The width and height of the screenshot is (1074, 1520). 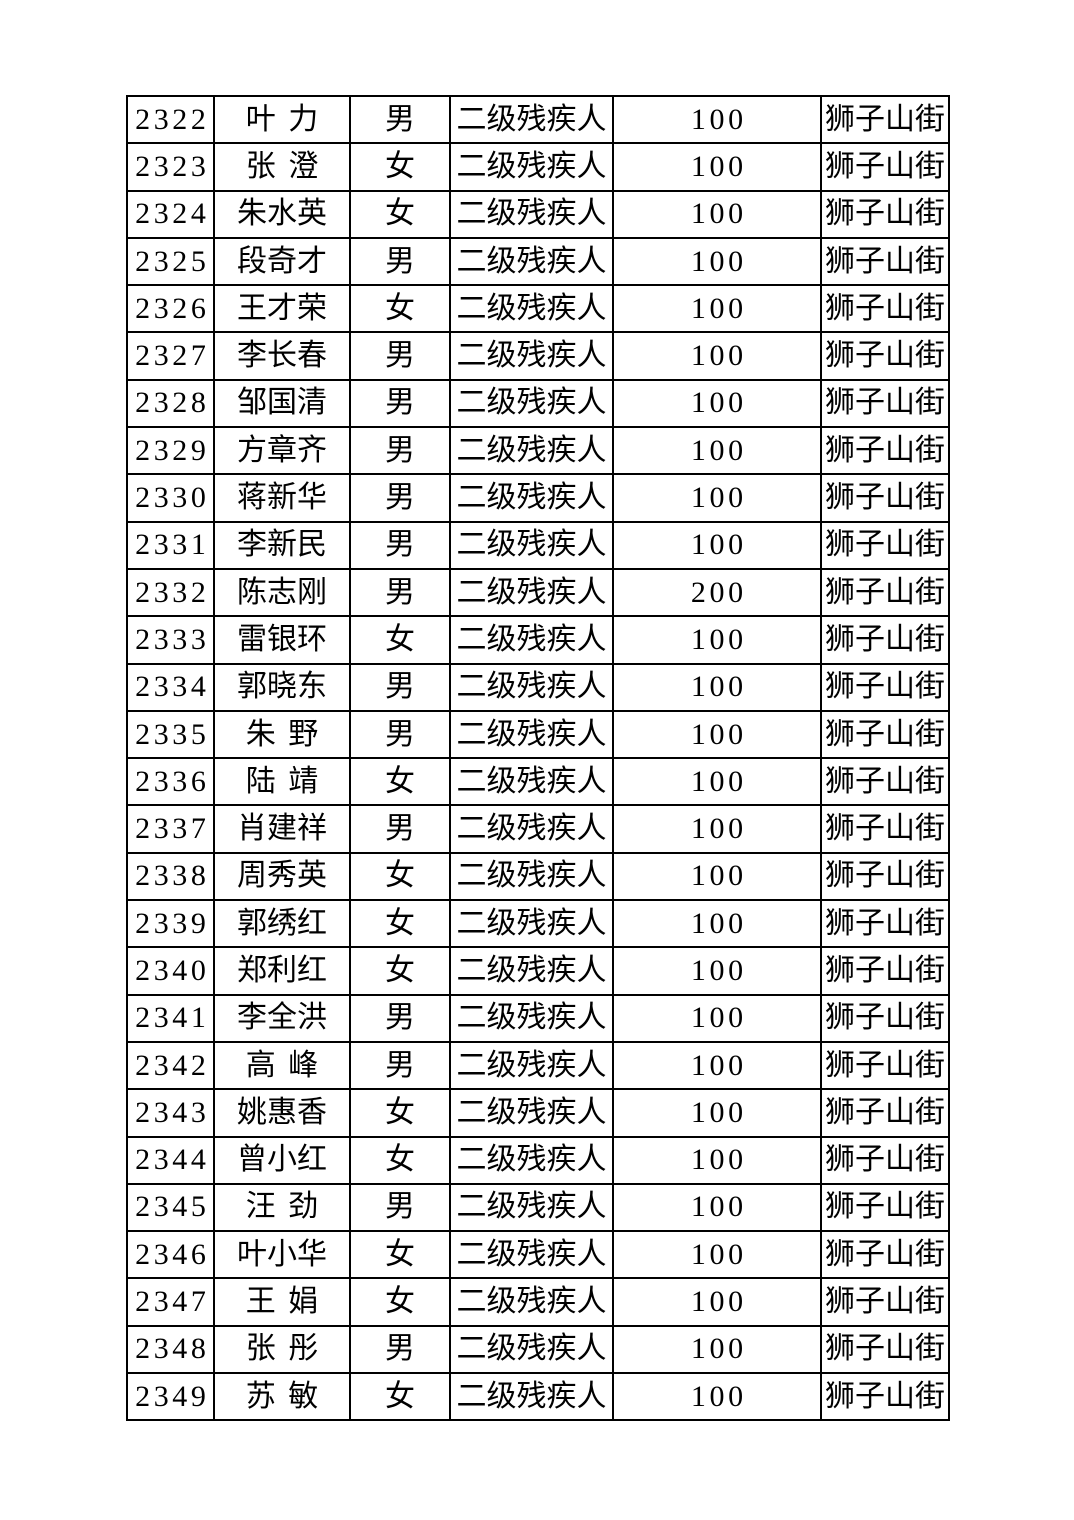 I want to click on cell-name: 高峰, so click(x=282, y=1065).